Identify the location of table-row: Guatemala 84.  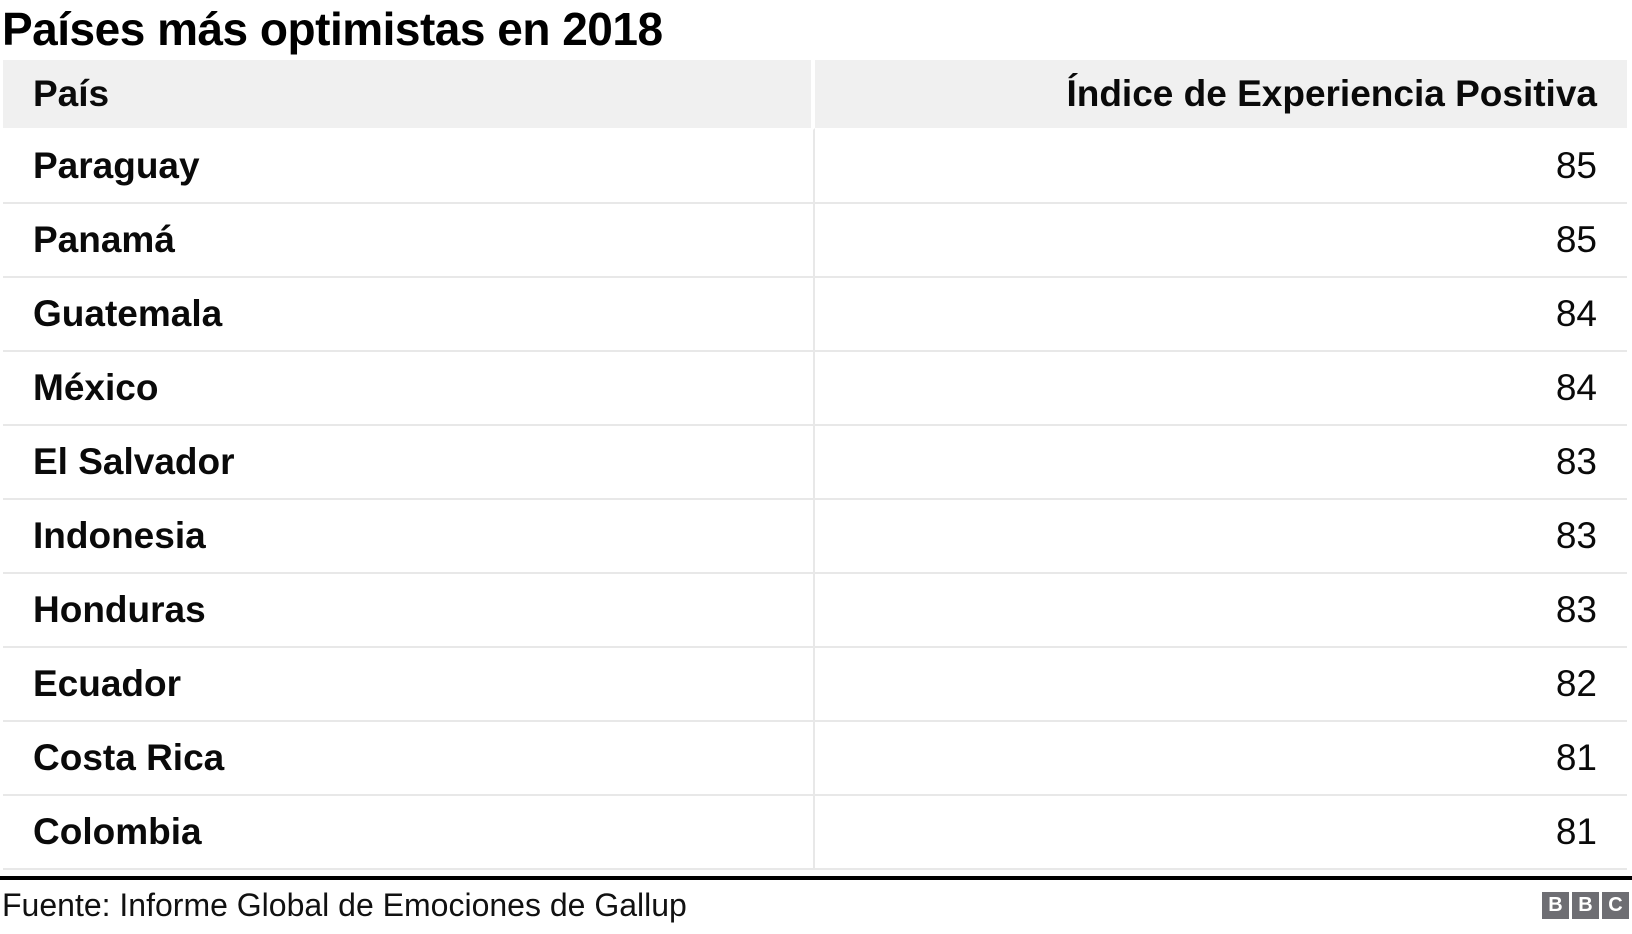
(815, 313).